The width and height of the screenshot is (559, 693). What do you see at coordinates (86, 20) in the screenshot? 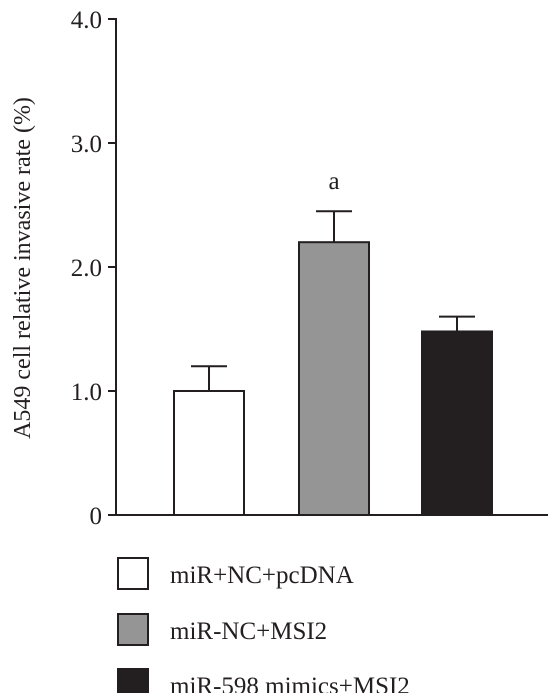
I see `y-tick-label: 4.0` at bounding box center [86, 20].